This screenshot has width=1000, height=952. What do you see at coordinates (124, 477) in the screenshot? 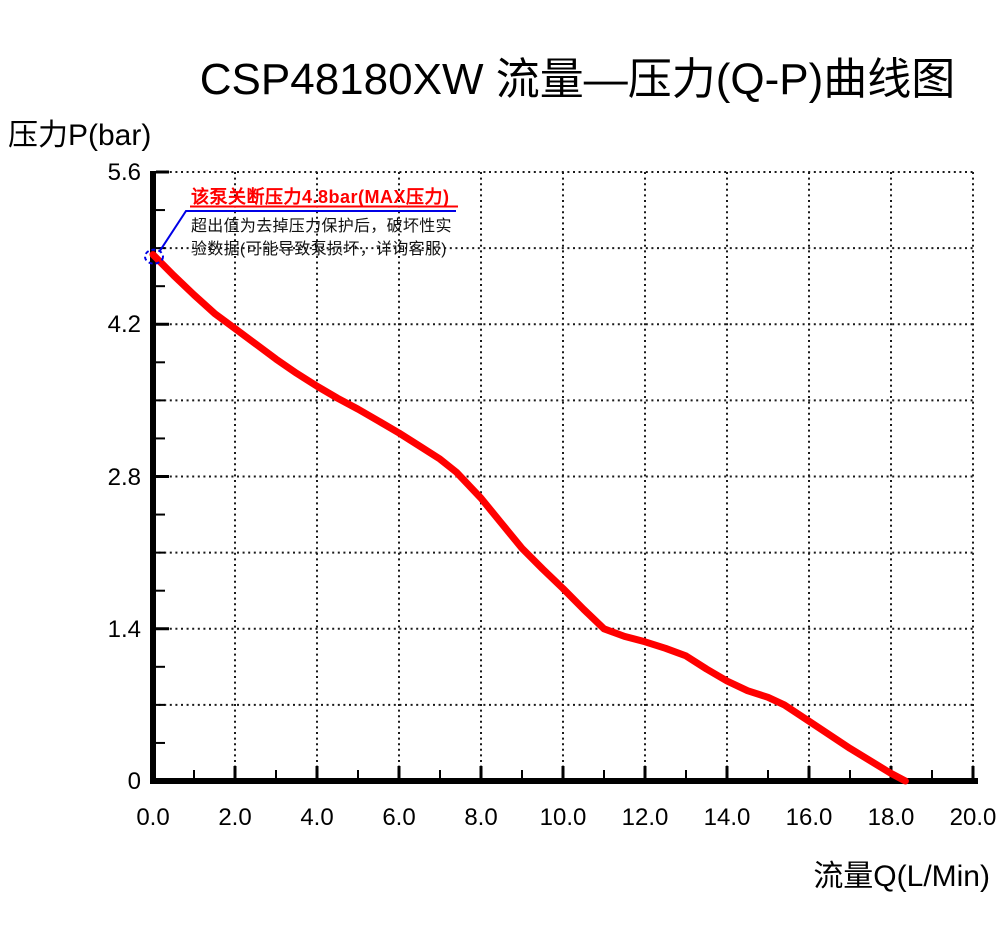
I see `y-tick-label-2.8: 2.8` at bounding box center [124, 477].